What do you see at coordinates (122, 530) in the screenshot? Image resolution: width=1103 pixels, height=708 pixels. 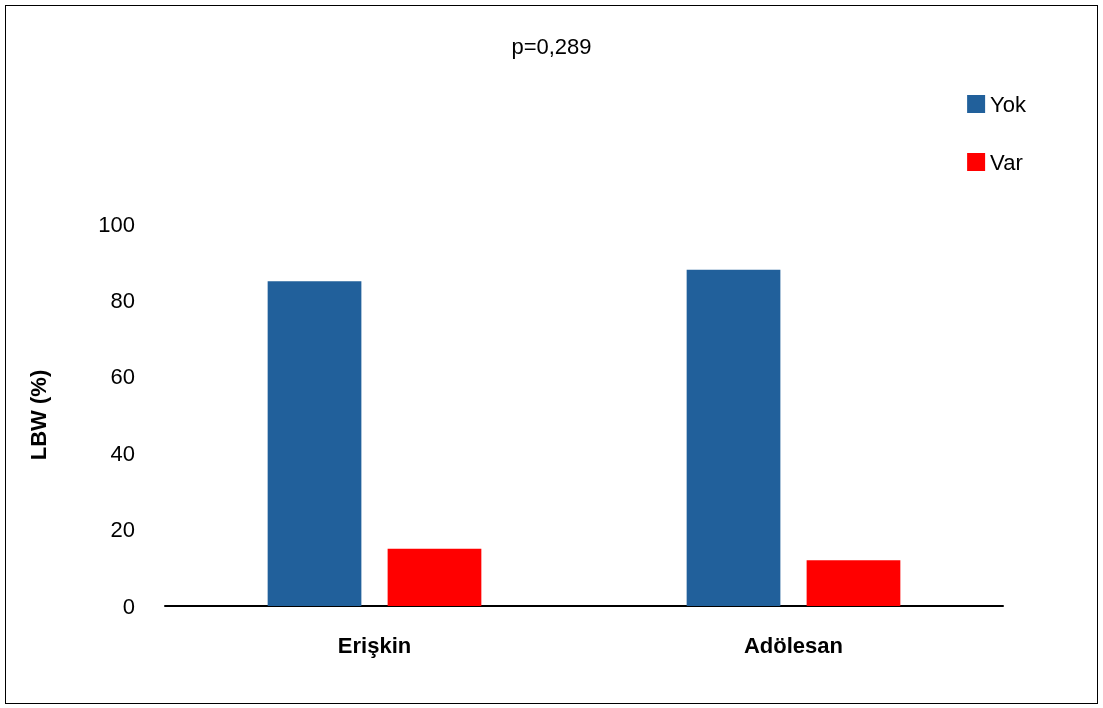 I see `y-tick-label: 20` at bounding box center [122, 530].